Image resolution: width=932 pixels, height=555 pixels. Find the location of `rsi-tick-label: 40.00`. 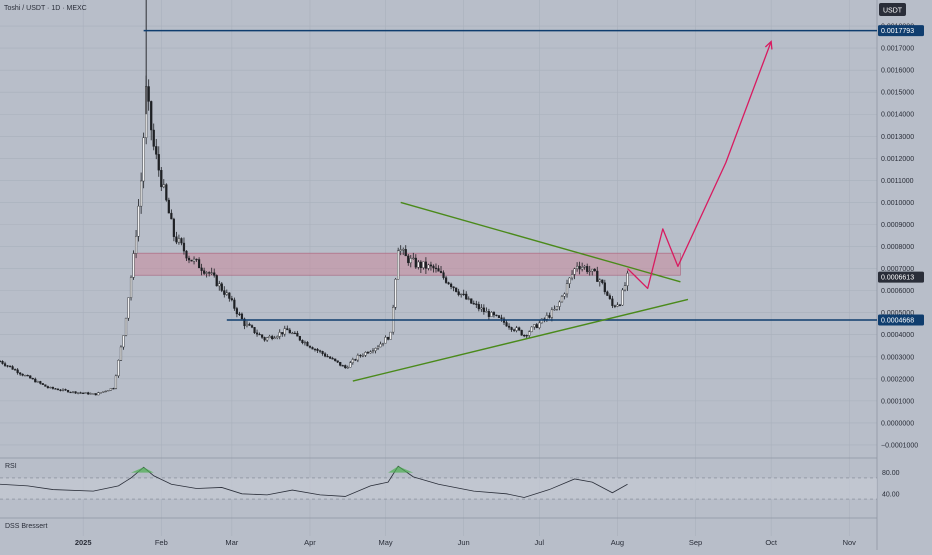

rsi-tick-label: 40.00 is located at coordinates (891, 494).